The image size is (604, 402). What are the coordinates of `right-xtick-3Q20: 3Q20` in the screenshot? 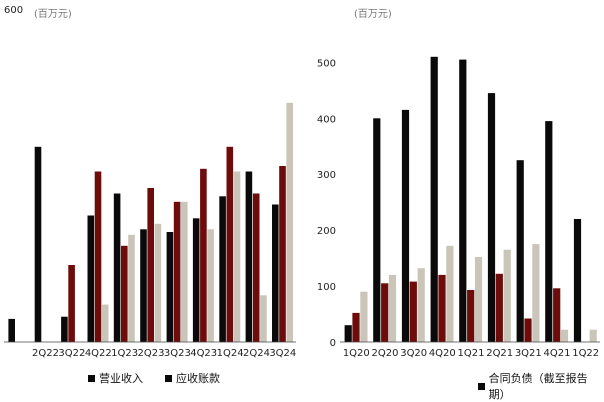 It's located at (413, 353).